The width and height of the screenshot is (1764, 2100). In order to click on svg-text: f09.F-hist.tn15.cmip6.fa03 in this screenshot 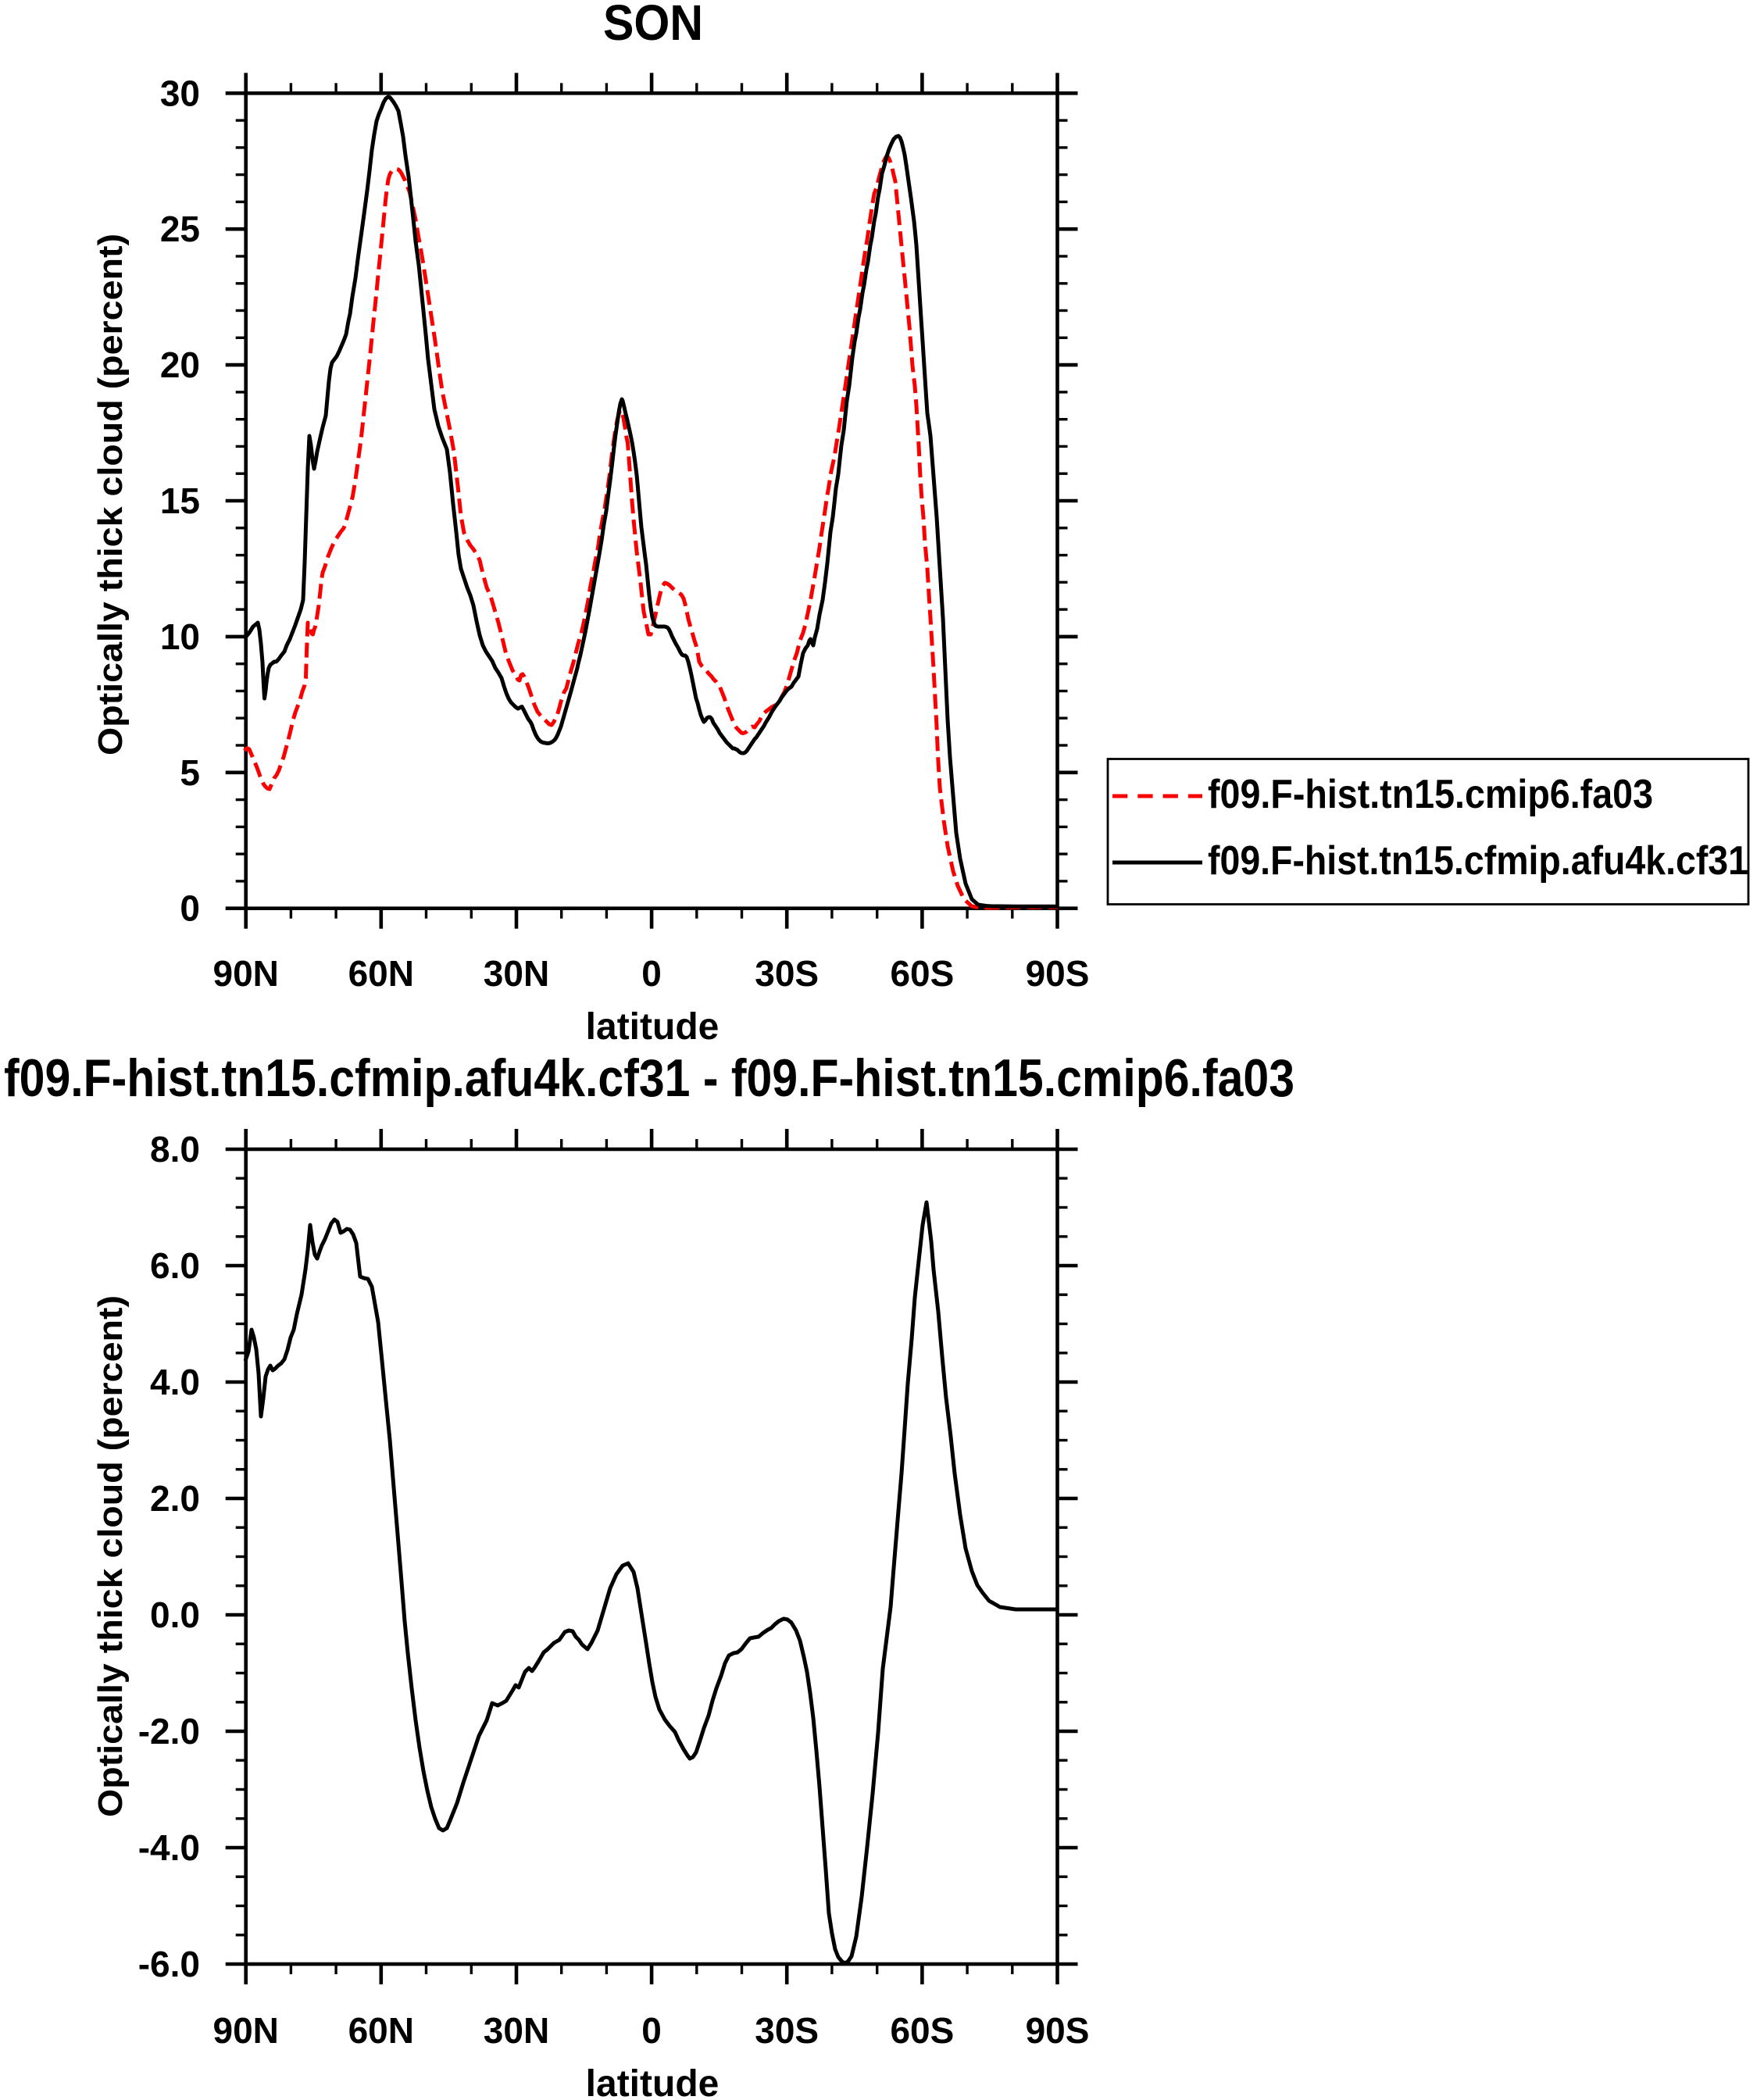, I will do `click(1431, 794)`.